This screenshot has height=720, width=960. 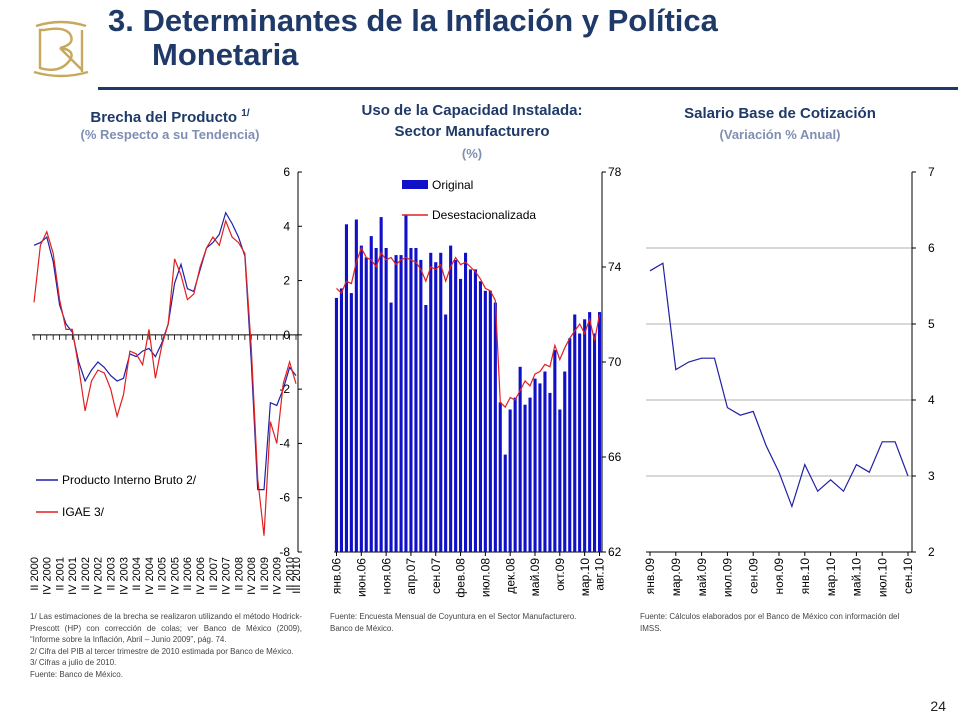 I want to click on middle-y-tick-label: 74, so click(x=615, y=267).